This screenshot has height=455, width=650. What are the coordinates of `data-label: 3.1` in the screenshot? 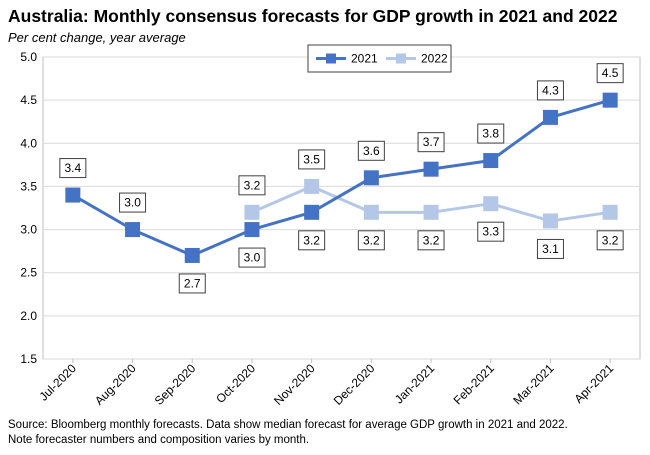 It's located at (550, 249).